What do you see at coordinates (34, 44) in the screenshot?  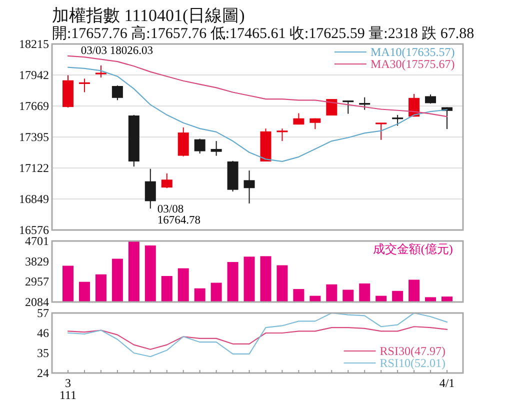 I see `y-tick-label: 18215` at bounding box center [34, 44].